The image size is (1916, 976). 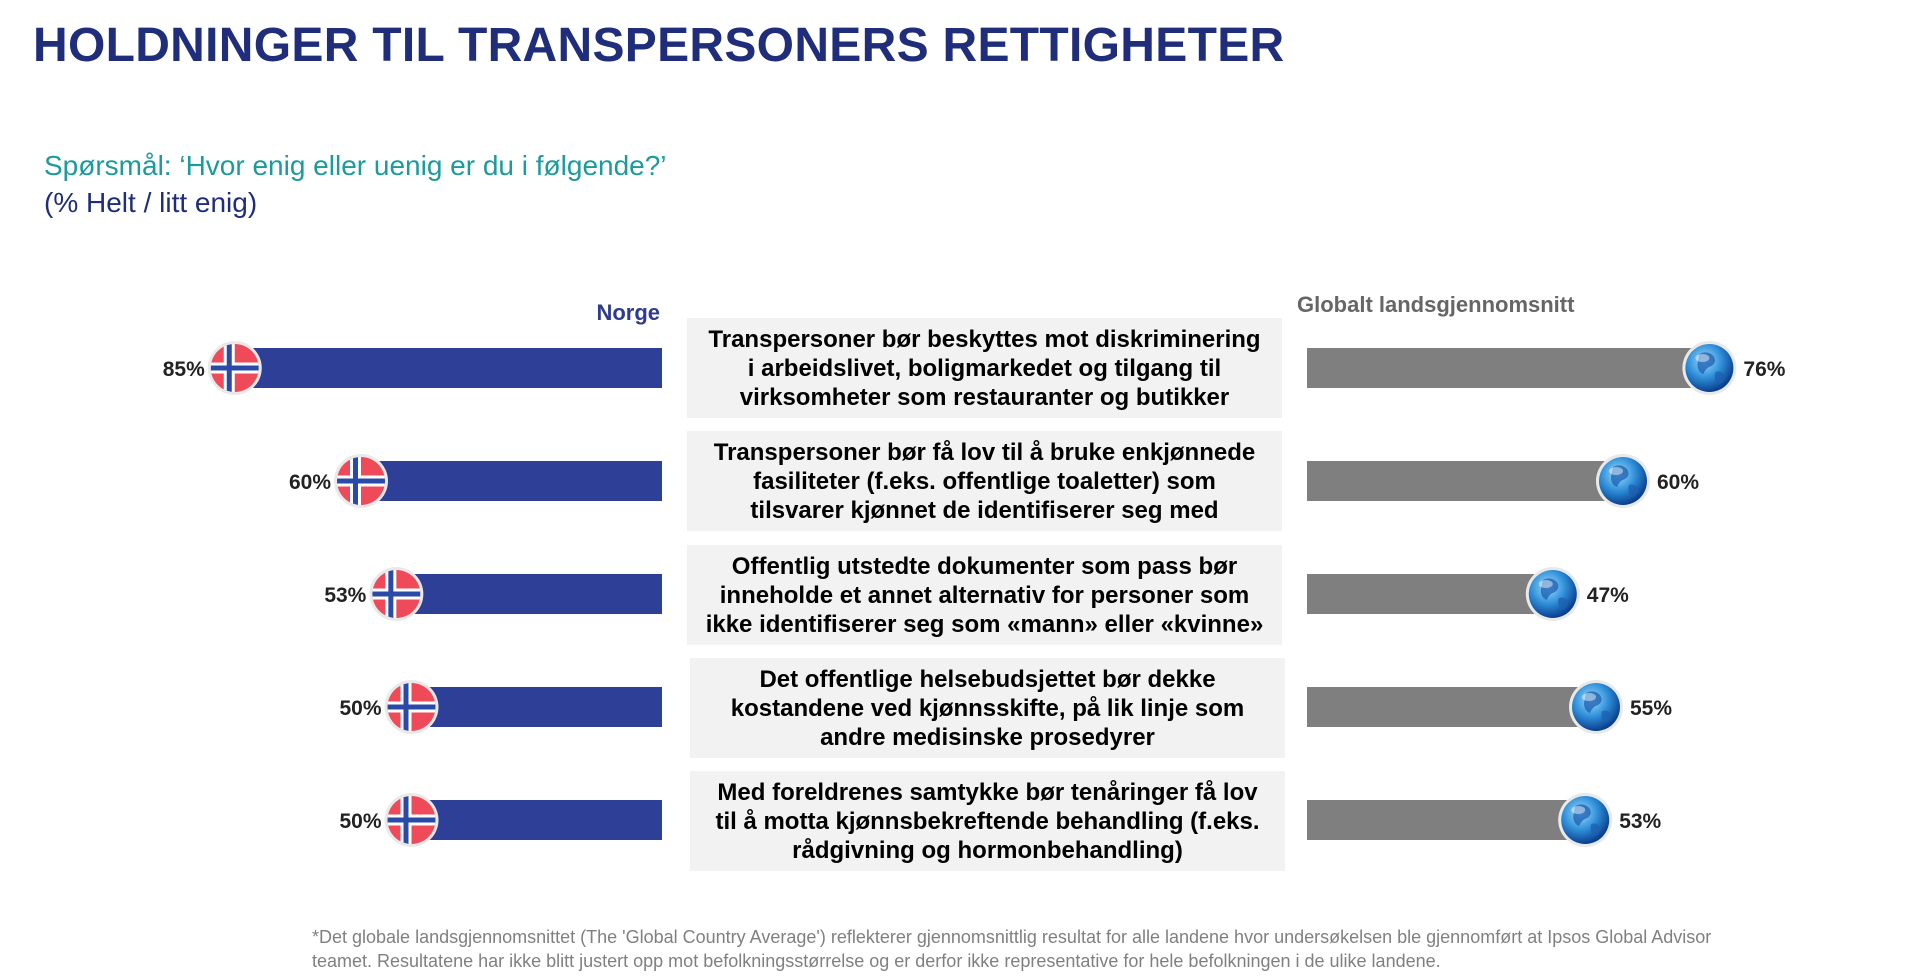 What do you see at coordinates (345, 595) in the screenshot?
I see `norge-value-label: 53%` at bounding box center [345, 595].